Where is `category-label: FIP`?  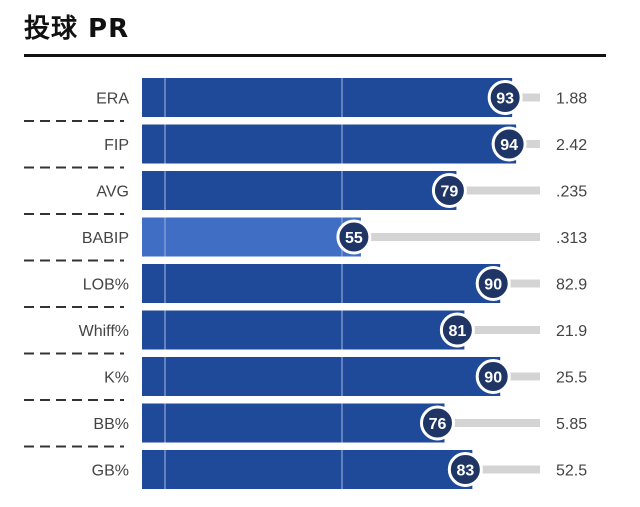 category-label: FIP is located at coordinates (116, 145).